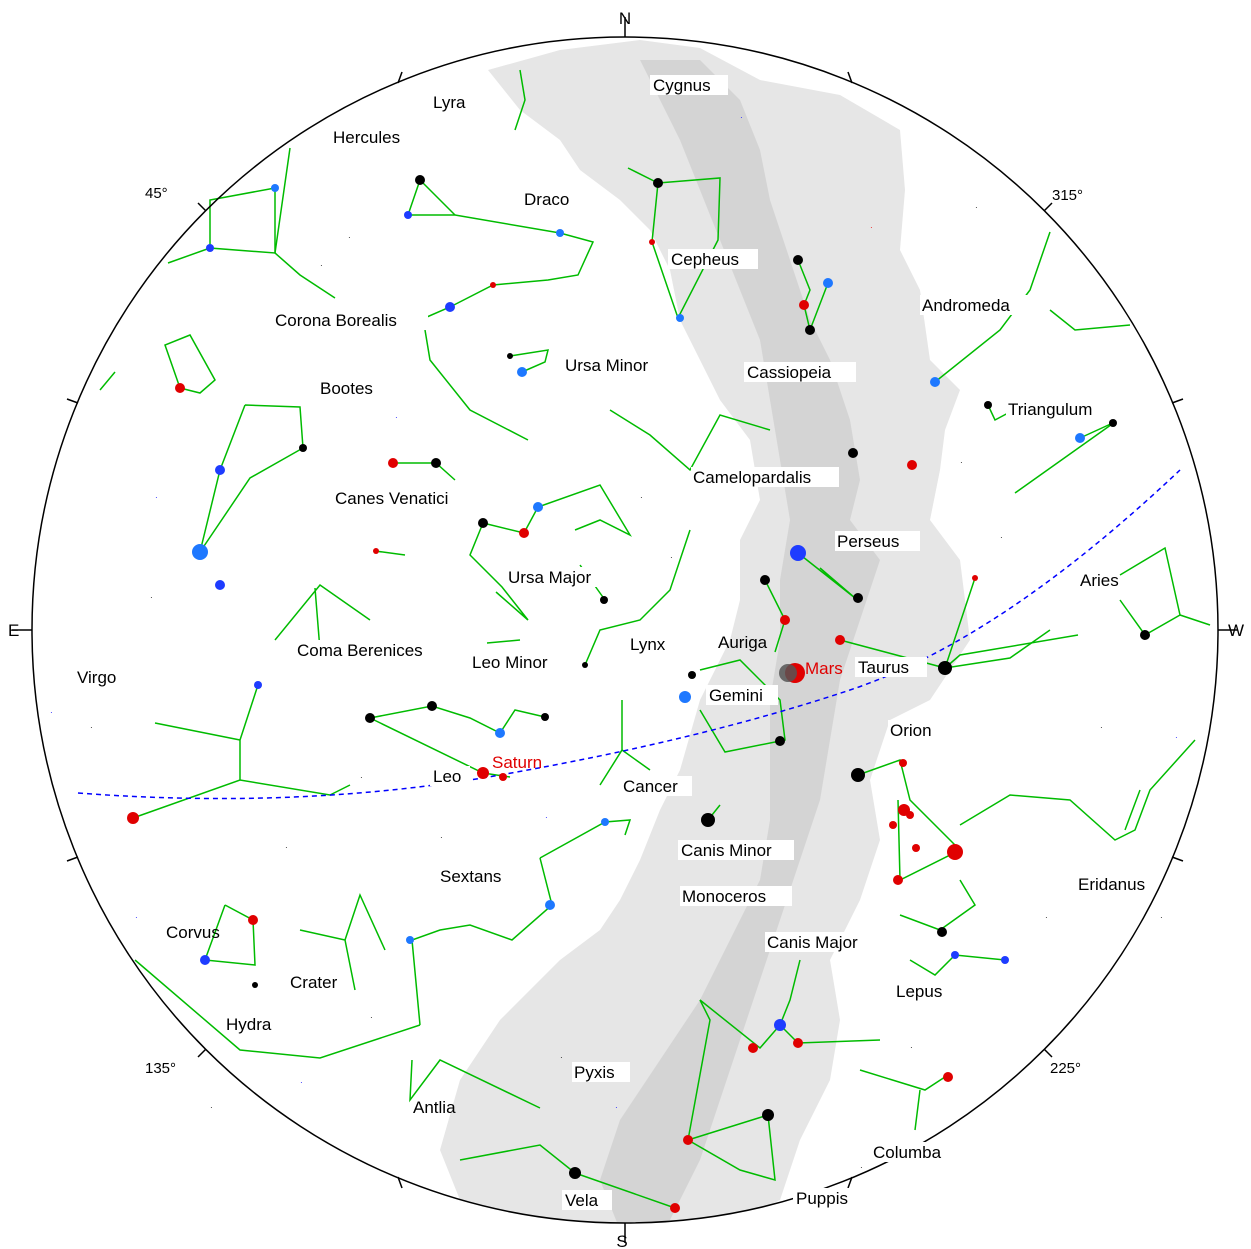 This screenshot has width=1251, height=1249. Describe the element at coordinates (736, 695) in the screenshot. I see `label-gemini: Gemini` at that location.